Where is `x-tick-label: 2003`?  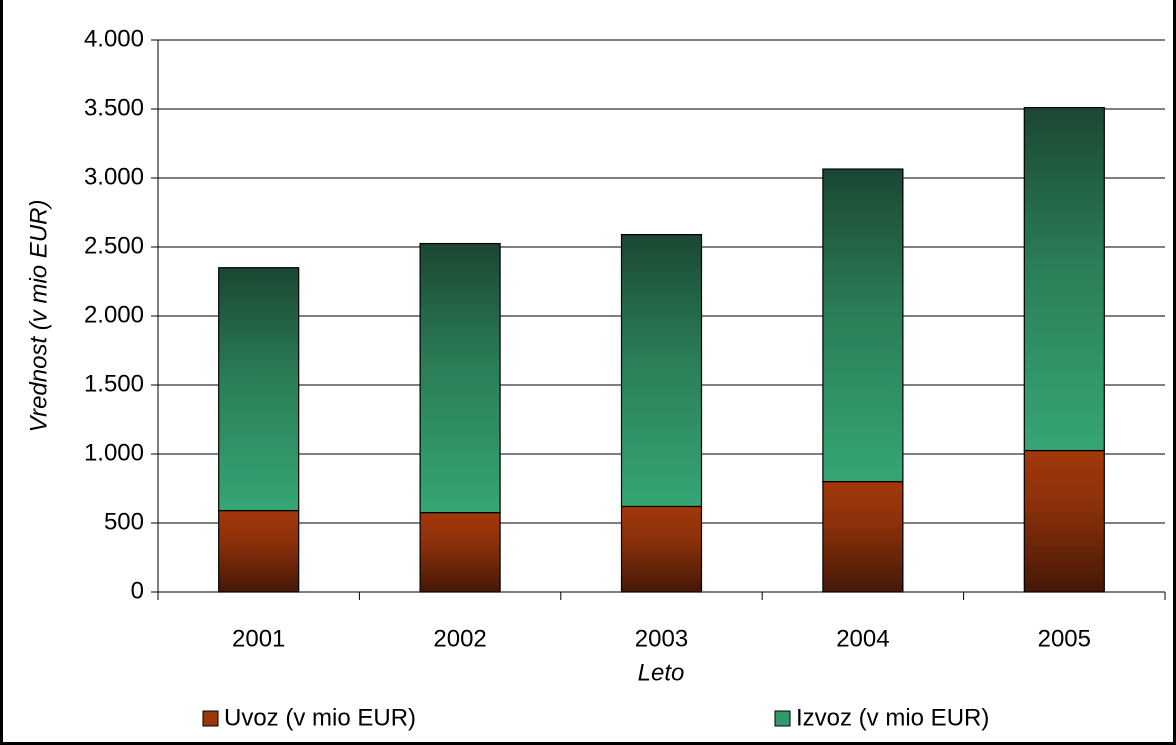
x-tick-label: 2003 is located at coordinates (661, 638).